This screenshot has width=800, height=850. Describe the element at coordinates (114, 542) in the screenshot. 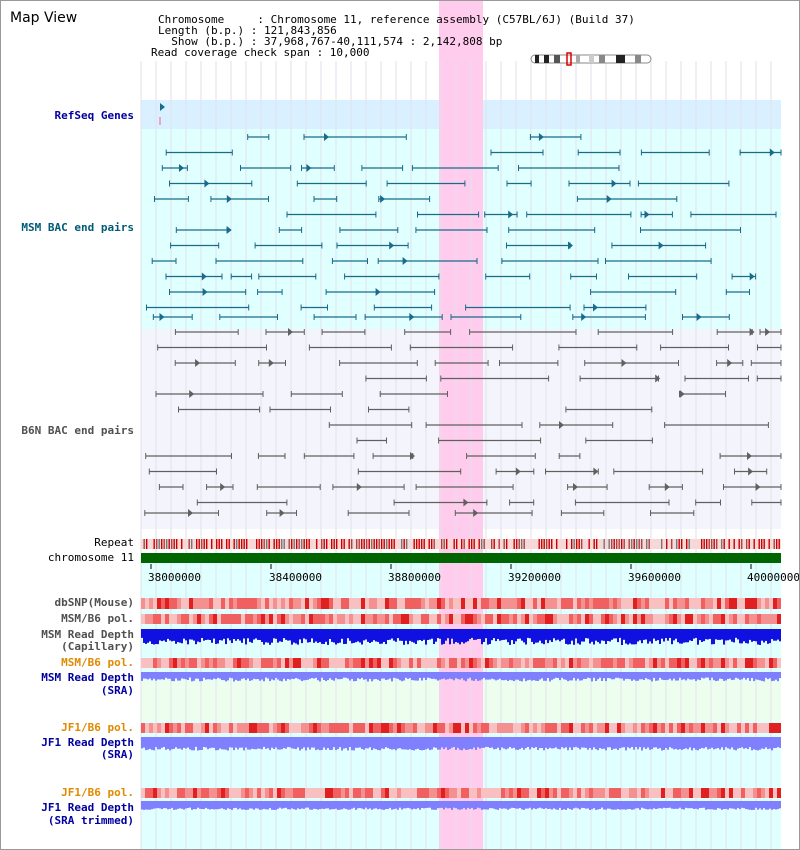

I see `track-label-repeat: Repeat` at that location.